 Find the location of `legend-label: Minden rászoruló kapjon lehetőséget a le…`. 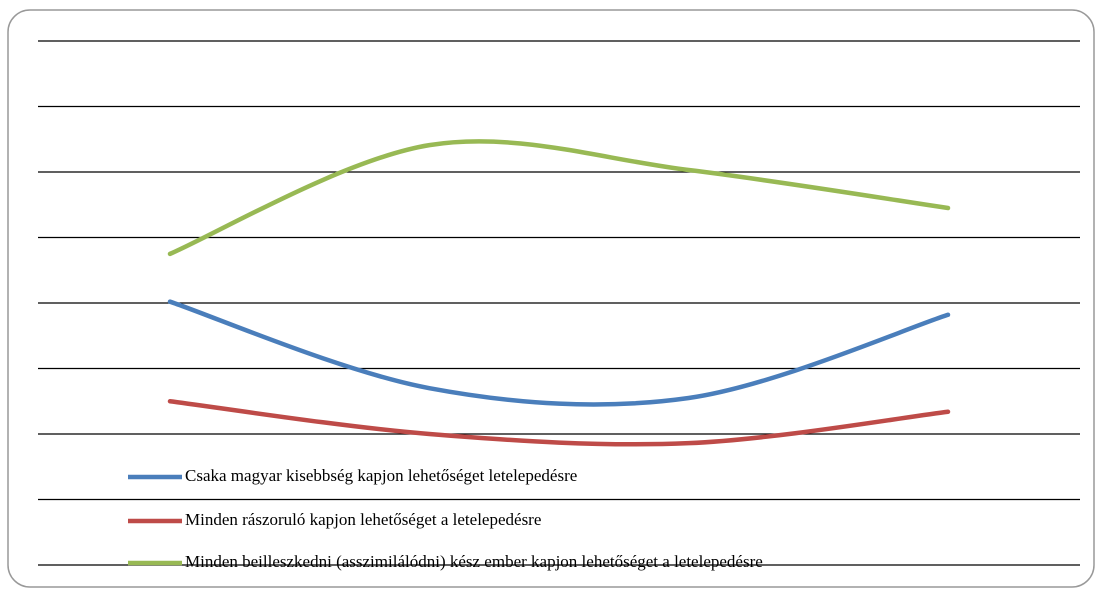

legend-label: Minden rászoruló kapjon lehetőséget a le… is located at coordinates (363, 519).